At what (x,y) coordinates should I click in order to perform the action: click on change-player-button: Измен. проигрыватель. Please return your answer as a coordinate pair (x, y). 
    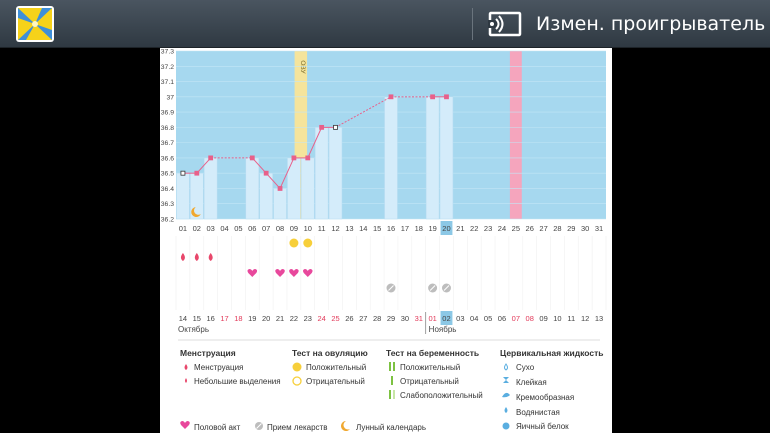
    Looking at the image, I should click on (625, 24).